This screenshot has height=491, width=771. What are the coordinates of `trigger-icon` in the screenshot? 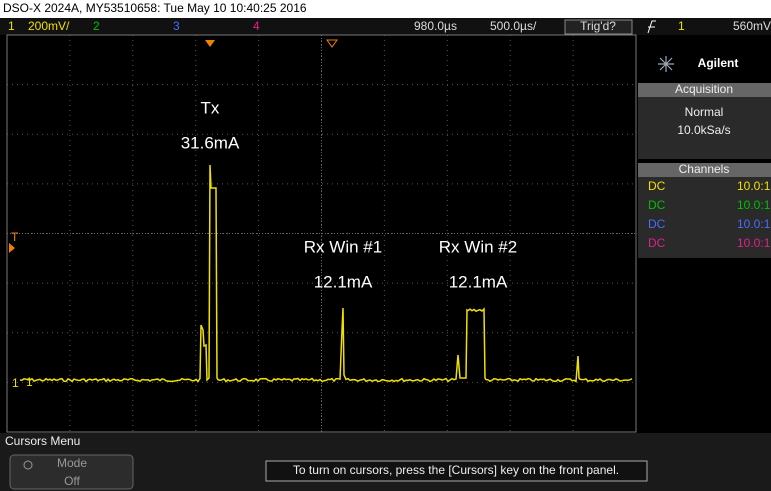 It's located at (651, 27).